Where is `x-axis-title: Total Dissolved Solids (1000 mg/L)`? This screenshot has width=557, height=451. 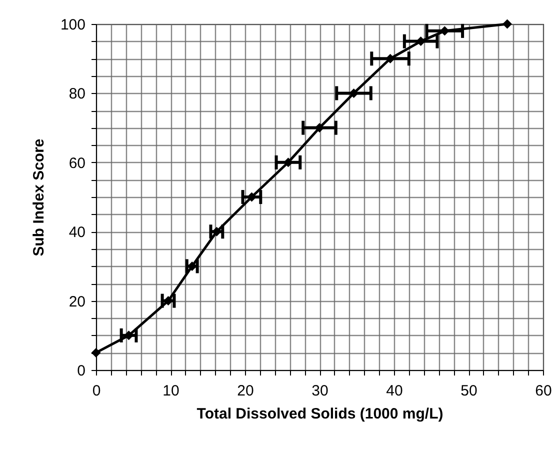 x-axis-title: Total Dissolved Solids (1000 mg/L) is located at coordinates (320, 414).